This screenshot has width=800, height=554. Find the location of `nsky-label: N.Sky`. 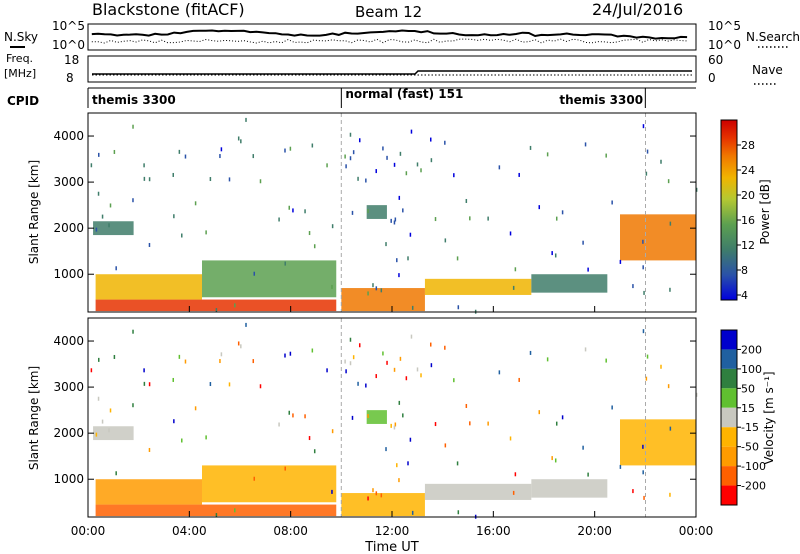

nsky-label: N.Sky is located at coordinates (21, 37).